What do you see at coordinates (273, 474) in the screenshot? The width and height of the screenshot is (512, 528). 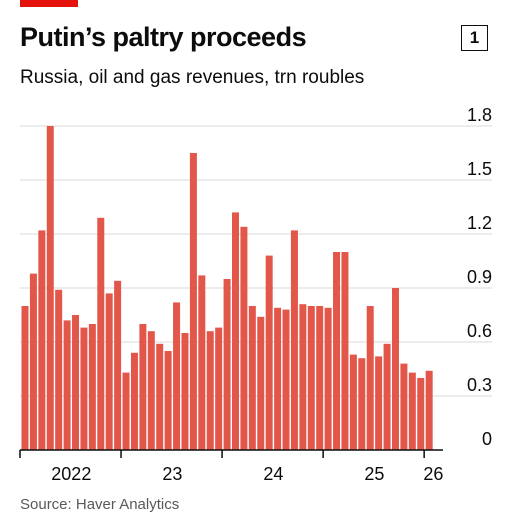 I see `x-tick-label: 24` at bounding box center [273, 474].